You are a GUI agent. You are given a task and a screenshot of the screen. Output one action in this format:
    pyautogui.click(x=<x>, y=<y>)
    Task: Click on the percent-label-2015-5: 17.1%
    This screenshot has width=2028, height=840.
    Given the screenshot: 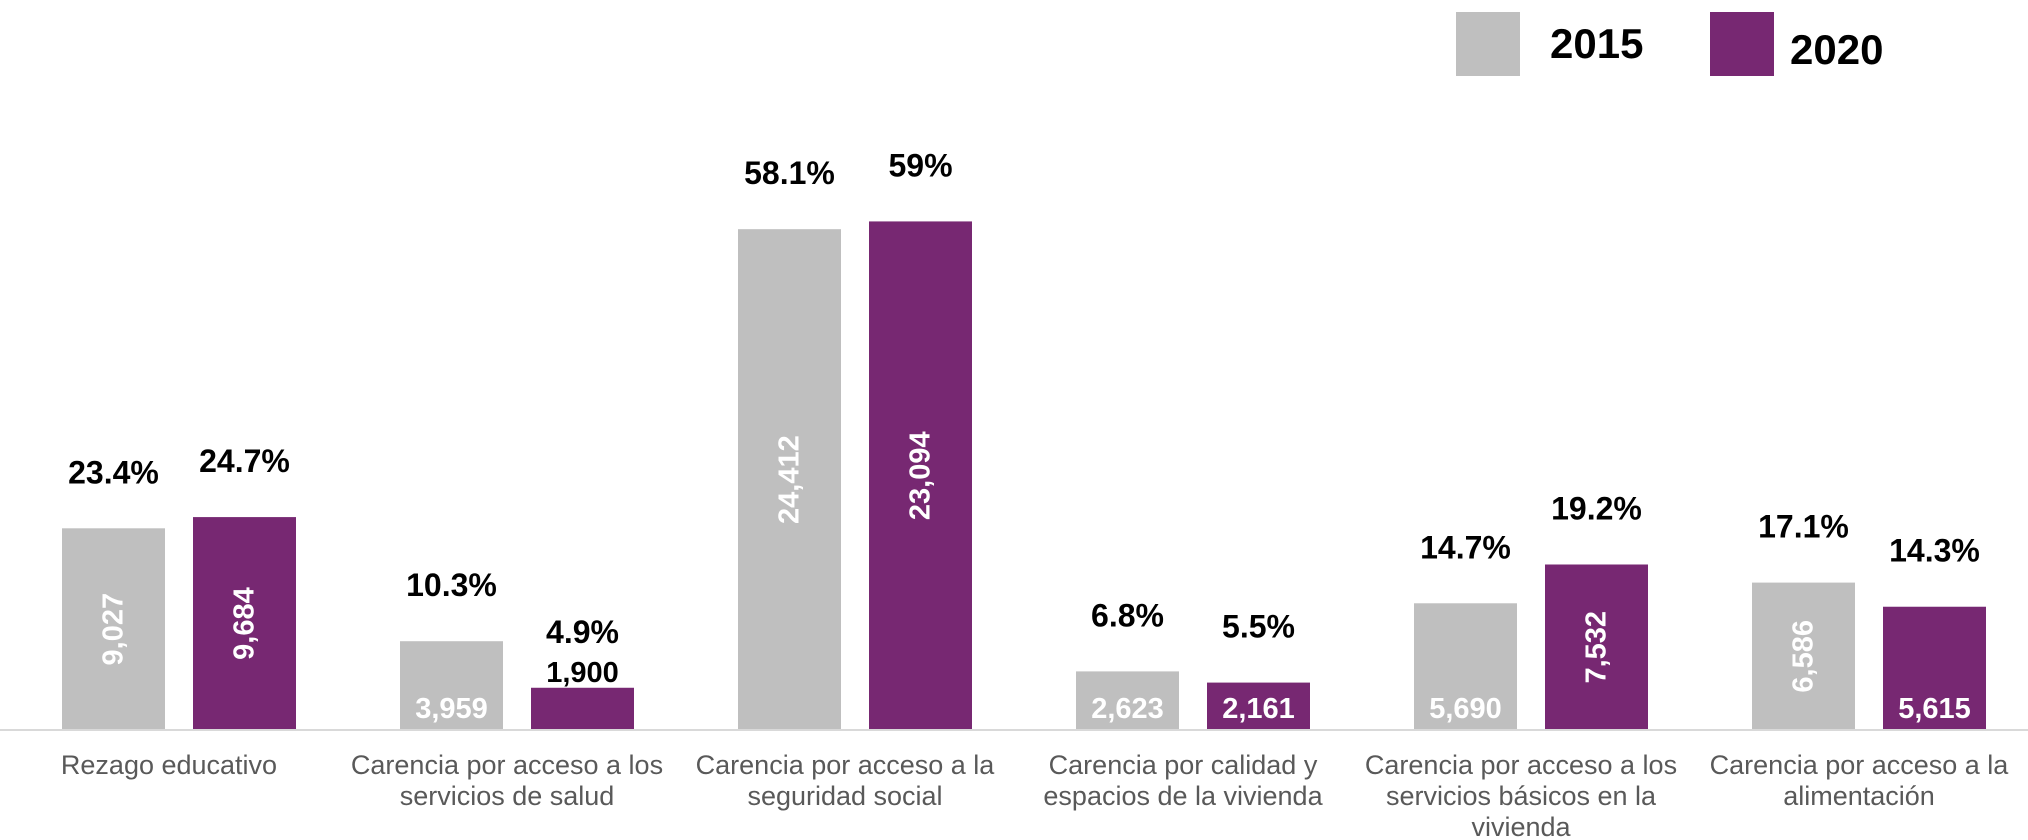 What is the action you would take?
    pyautogui.click(x=1803, y=527)
    